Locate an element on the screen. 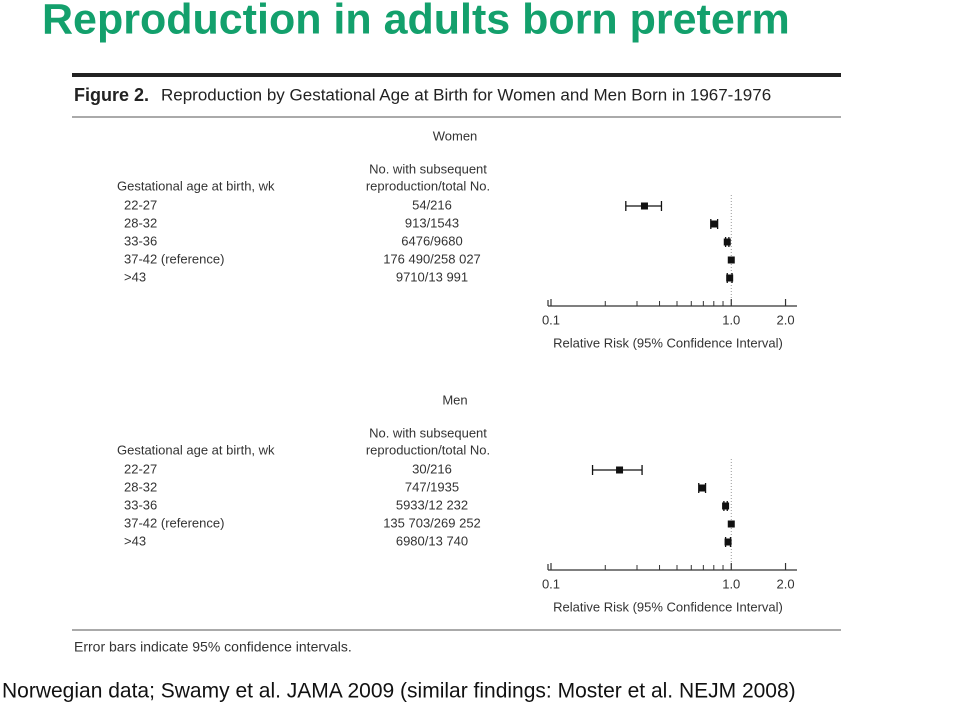  count-label: 6476/9680 is located at coordinates (431, 240).